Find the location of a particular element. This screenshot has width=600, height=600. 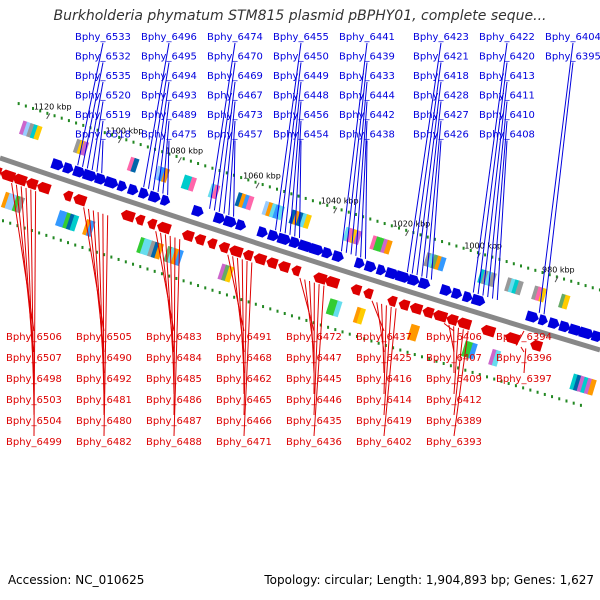

gene-label: Bphy_6389 is located at coordinates (454, 421).